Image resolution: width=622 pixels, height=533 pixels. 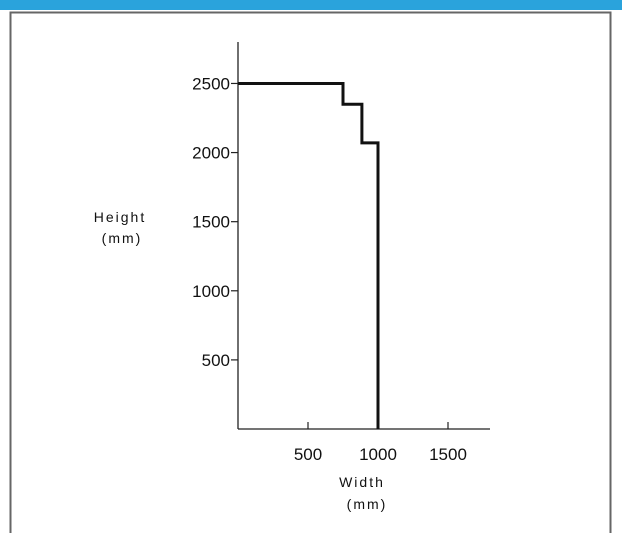 I want to click on x-tick-label: 1000, so click(x=378, y=454).